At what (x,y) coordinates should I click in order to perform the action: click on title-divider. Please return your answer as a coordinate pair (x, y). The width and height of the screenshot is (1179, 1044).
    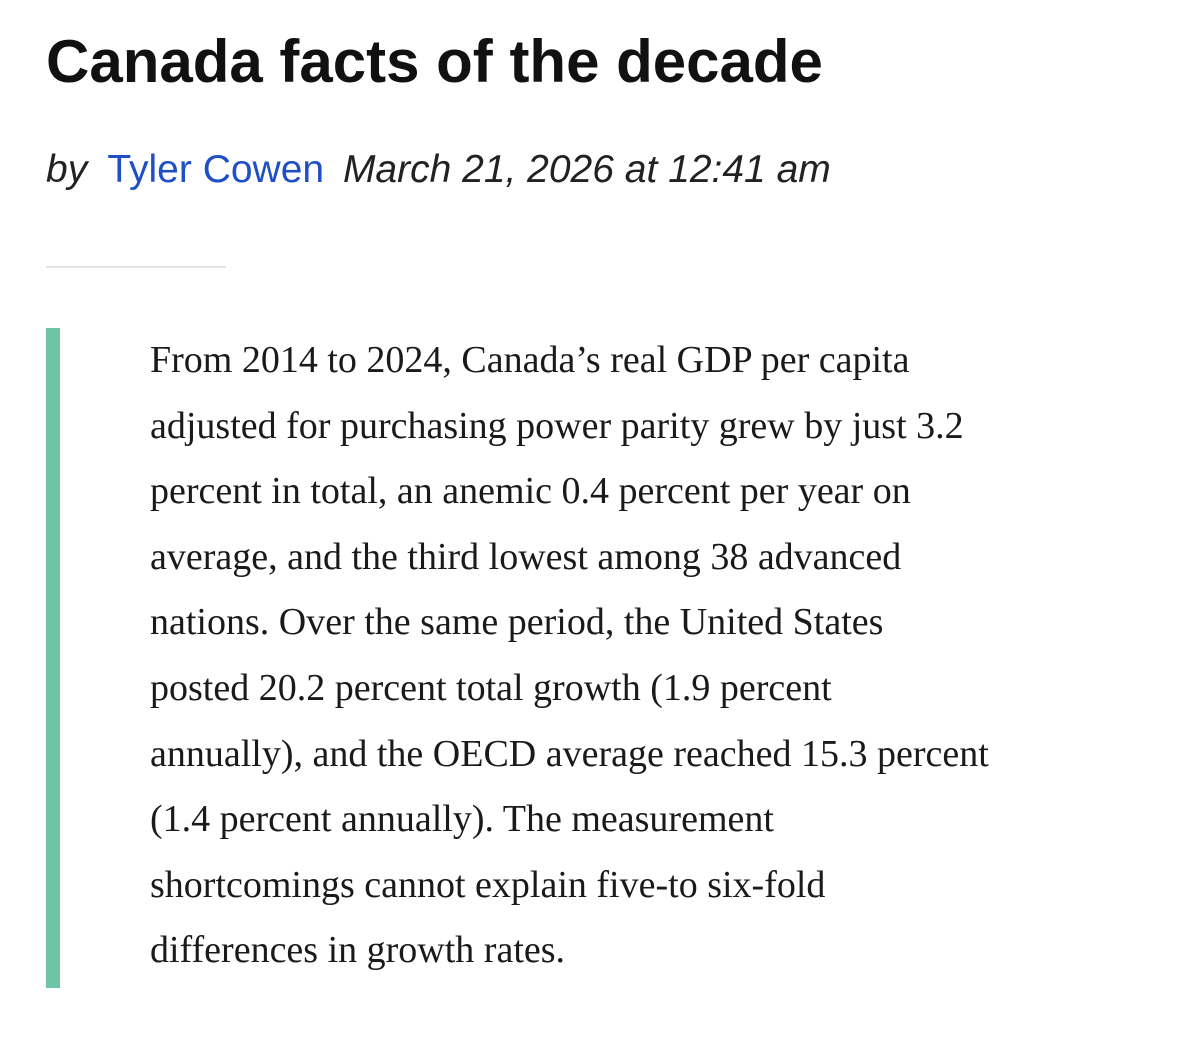
    Looking at the image, I should click on (136, 267).